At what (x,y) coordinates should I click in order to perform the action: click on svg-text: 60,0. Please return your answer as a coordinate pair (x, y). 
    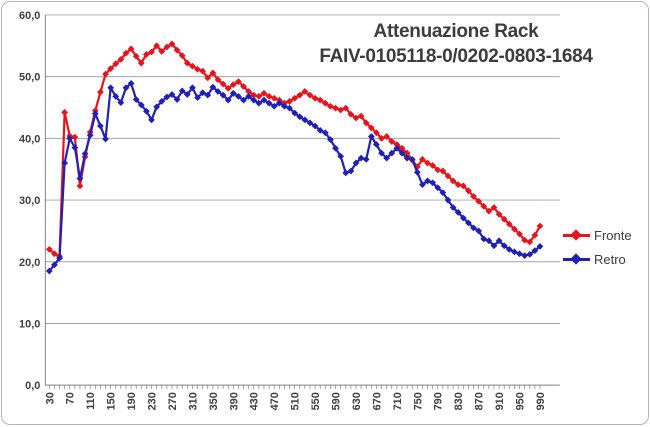
    Looking at the image, I should click on (29, 16).